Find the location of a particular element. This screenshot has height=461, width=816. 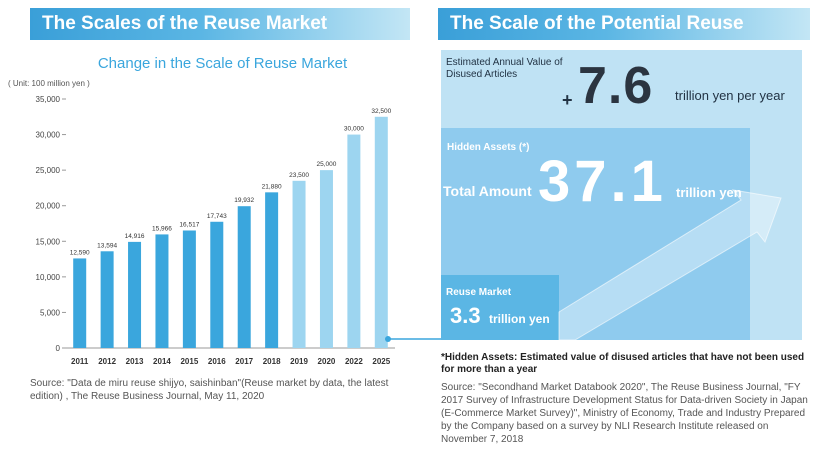

estimated-unit: trillion yen per year is located at coordinates (730, 95).